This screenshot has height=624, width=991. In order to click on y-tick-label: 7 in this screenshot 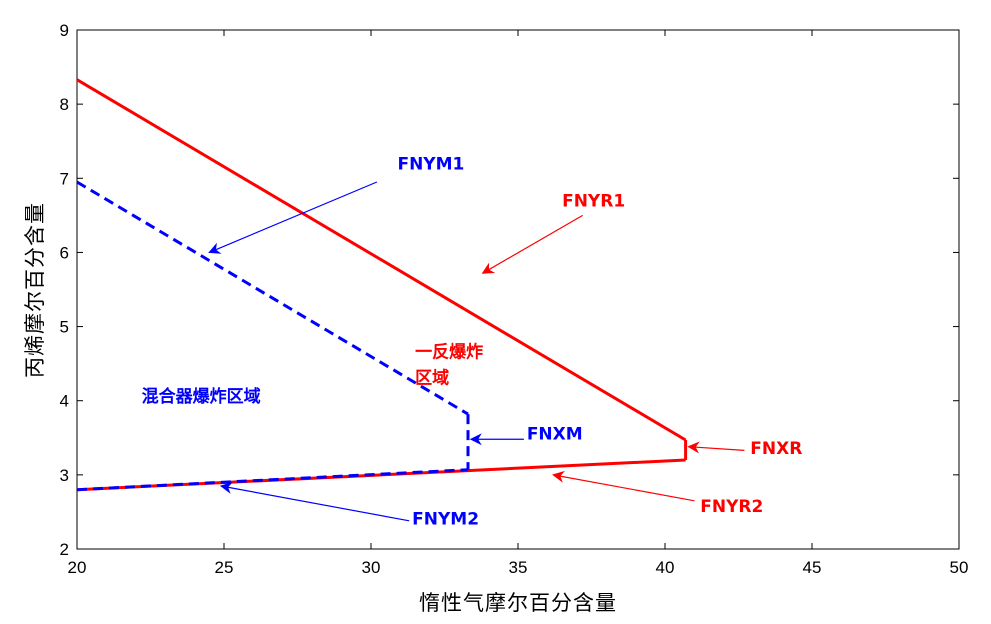, I will do `click(64, 178)`.